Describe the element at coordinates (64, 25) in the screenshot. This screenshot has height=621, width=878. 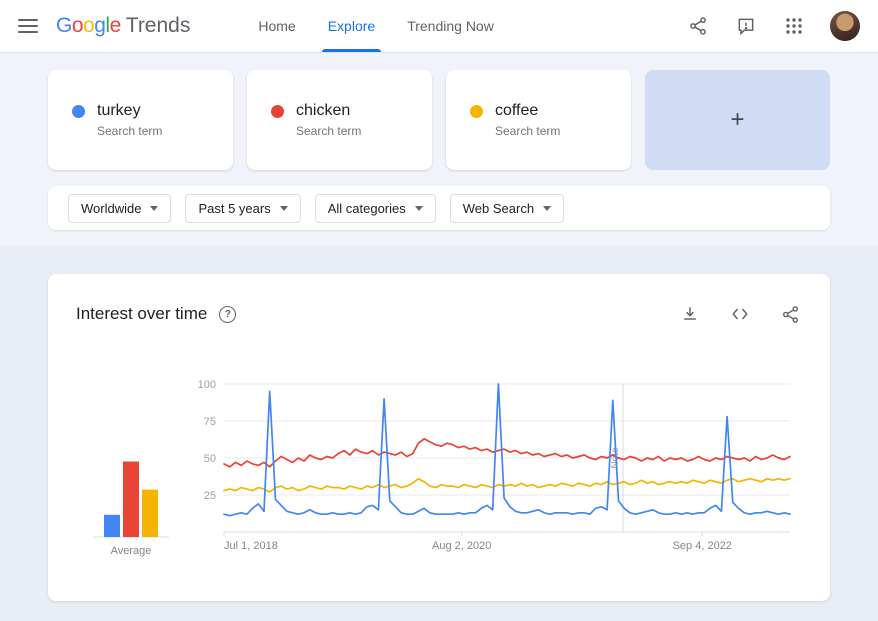
I see `logo-letter: G` at that location.